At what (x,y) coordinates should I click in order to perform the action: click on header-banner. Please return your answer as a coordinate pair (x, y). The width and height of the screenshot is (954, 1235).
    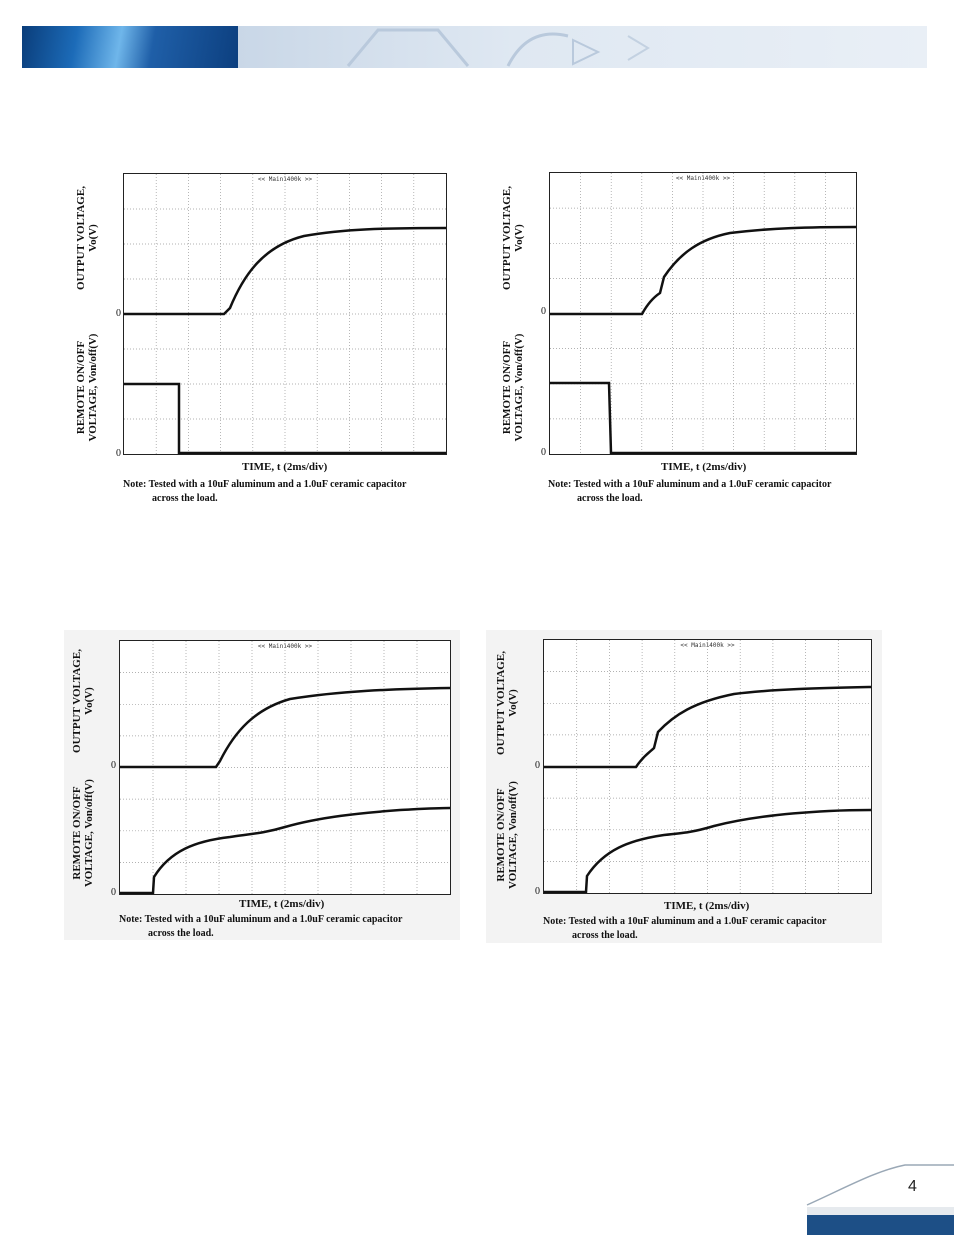
    Looking at the image, I should click on (474, 47).